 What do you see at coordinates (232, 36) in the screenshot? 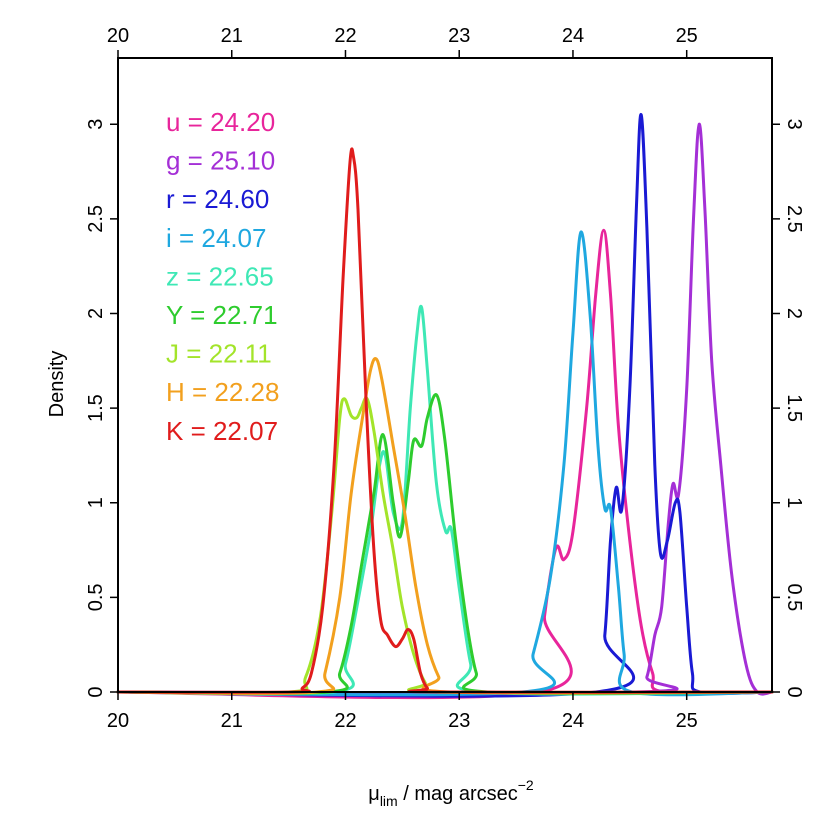
I see `top-x-tick-label: 21` at bounding box center [232, 36].